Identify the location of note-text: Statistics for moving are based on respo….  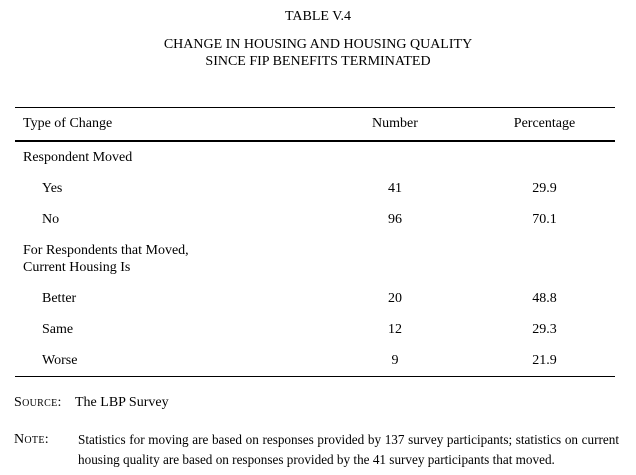
(348, 449).